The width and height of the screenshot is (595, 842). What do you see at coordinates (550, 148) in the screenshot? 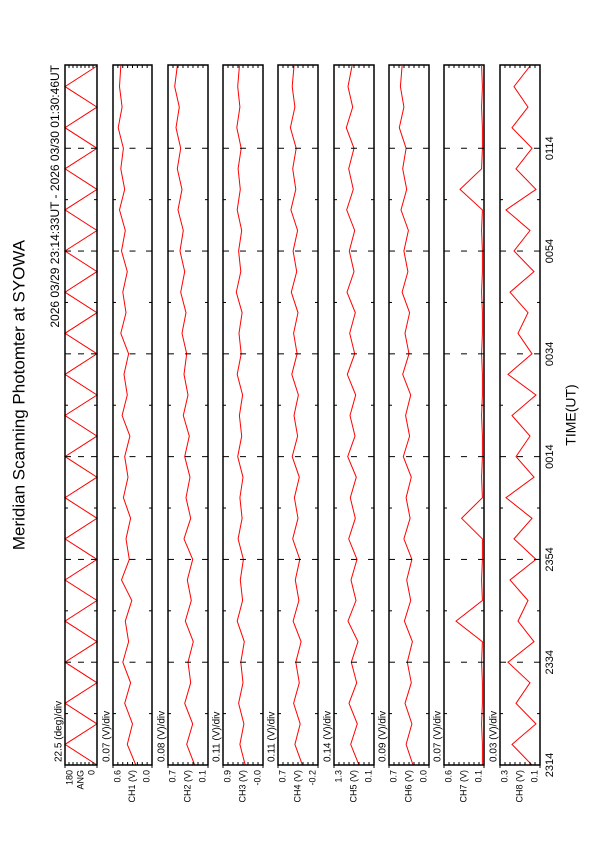
I see `x-tick-label: 0114` at bounding box center [550, 148].